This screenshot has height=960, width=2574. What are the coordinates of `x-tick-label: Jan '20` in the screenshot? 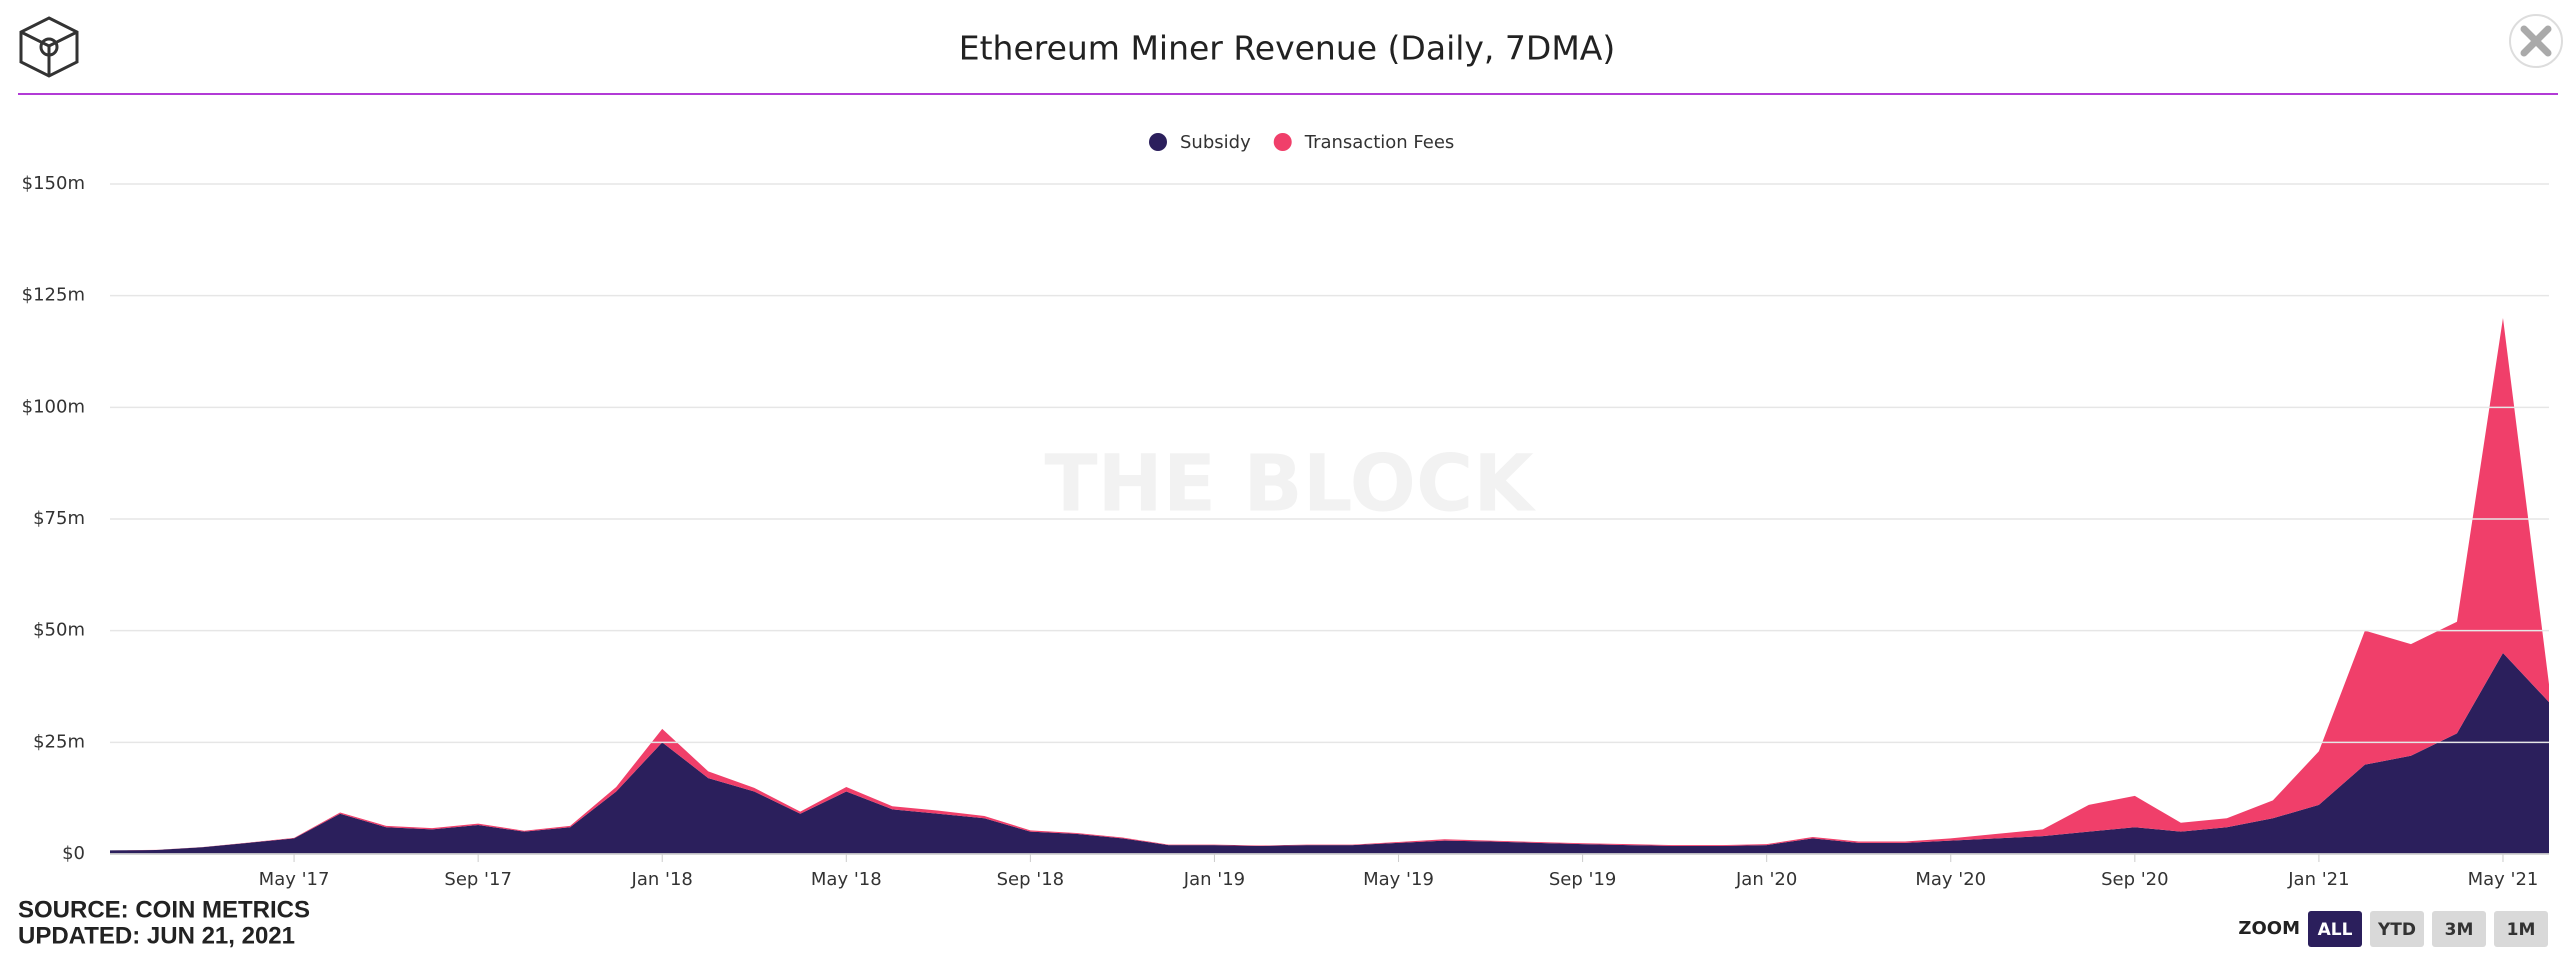 It's located at (1766, 879).